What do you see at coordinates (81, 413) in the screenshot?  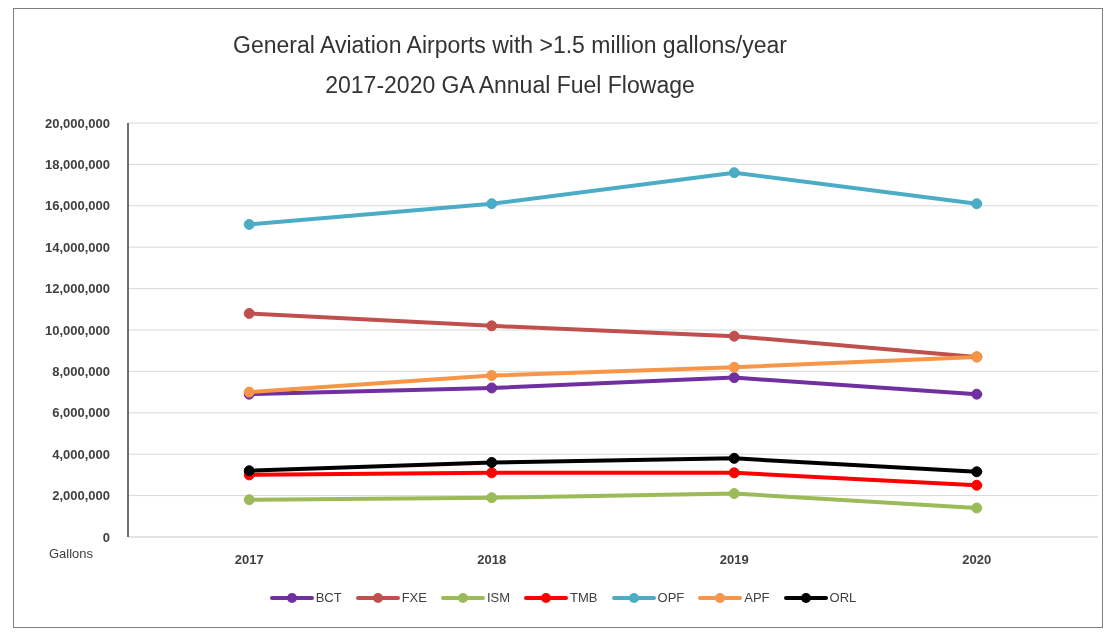 I see `y-tick-label: 6,000,000` at bounding box center [81, 413].